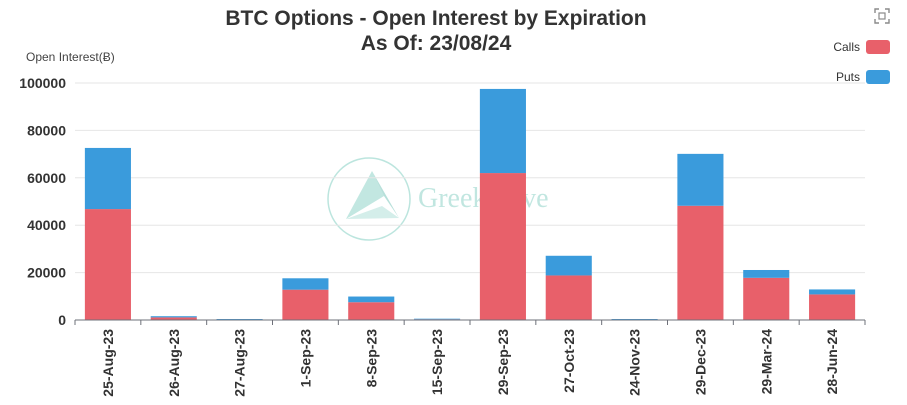  What do you see at coordinates (882, 16) in the screenshot?
I see `fullscreen-icon` at bounding box center [882, 16].